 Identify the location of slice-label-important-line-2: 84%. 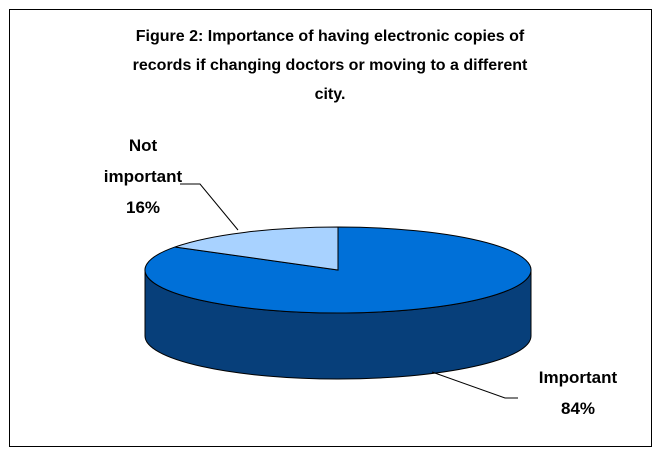
(578, 408).